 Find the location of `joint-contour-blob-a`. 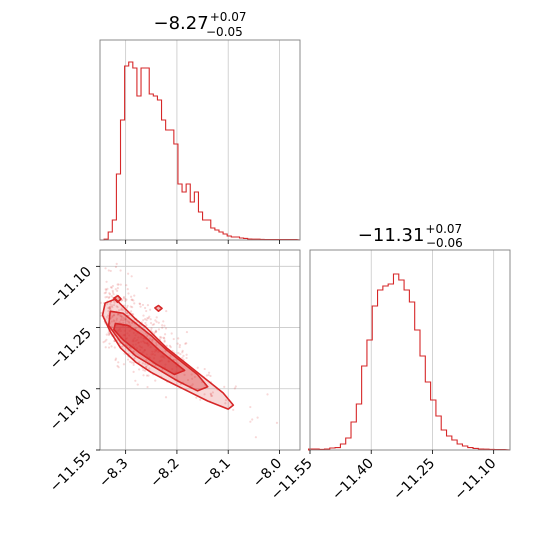

joint-contour-blob-a is located at coordinates (117, 299).